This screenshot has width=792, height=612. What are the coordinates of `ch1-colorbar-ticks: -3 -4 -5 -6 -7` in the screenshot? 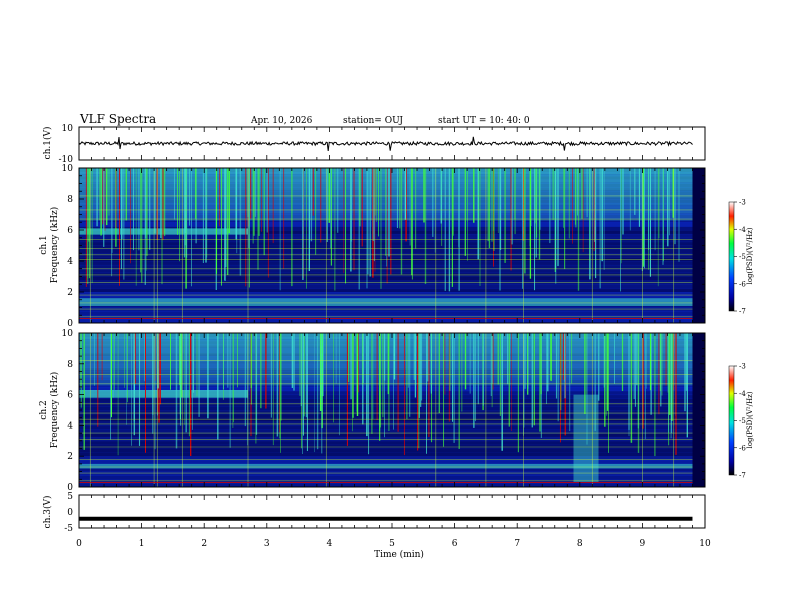 It's located at (740, 257).